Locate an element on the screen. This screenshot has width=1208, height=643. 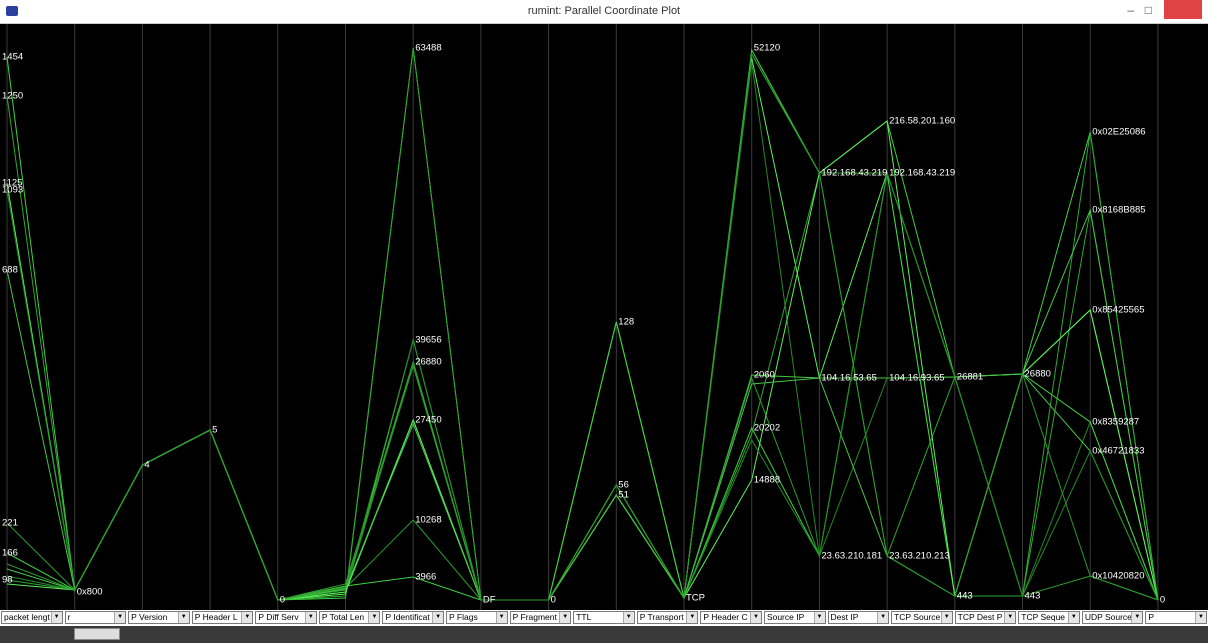
spin-box is located at coordinates (97, 634).